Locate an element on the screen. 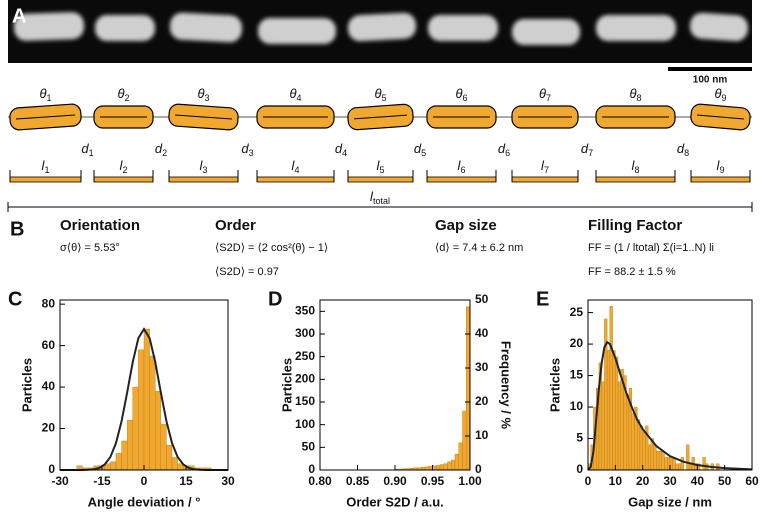 This screenshot has width=762, height=513. x-tick-label: 0.95 is located at coordinates (433, 481).